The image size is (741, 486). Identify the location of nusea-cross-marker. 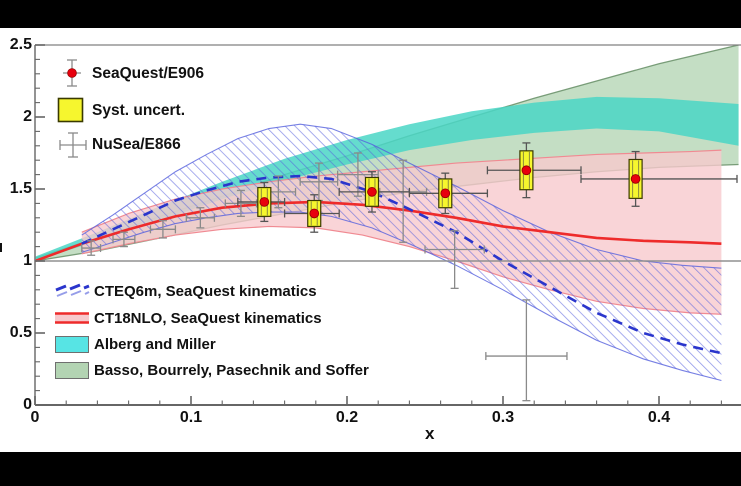
(73, 145).